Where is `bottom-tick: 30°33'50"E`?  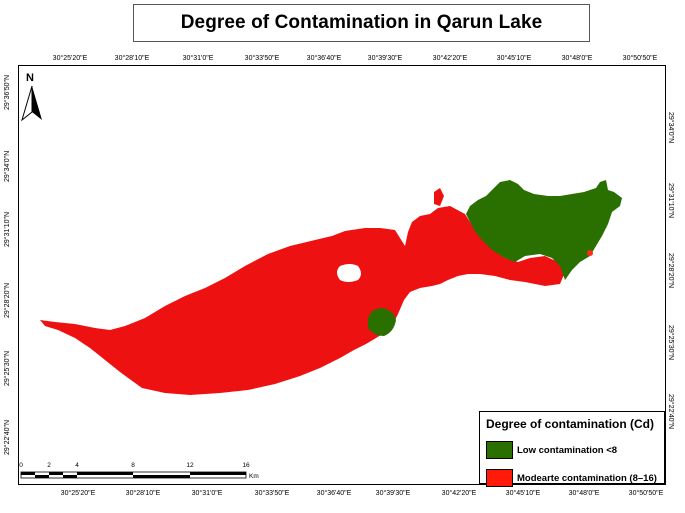
bottom-tick: 30°33'50"E is located at coordinates (272, 493).